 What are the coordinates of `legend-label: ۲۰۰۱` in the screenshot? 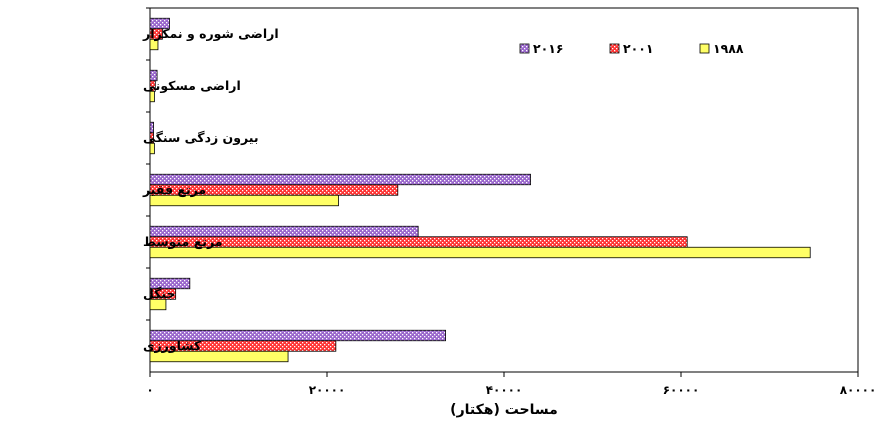 It's located at (638, 48).